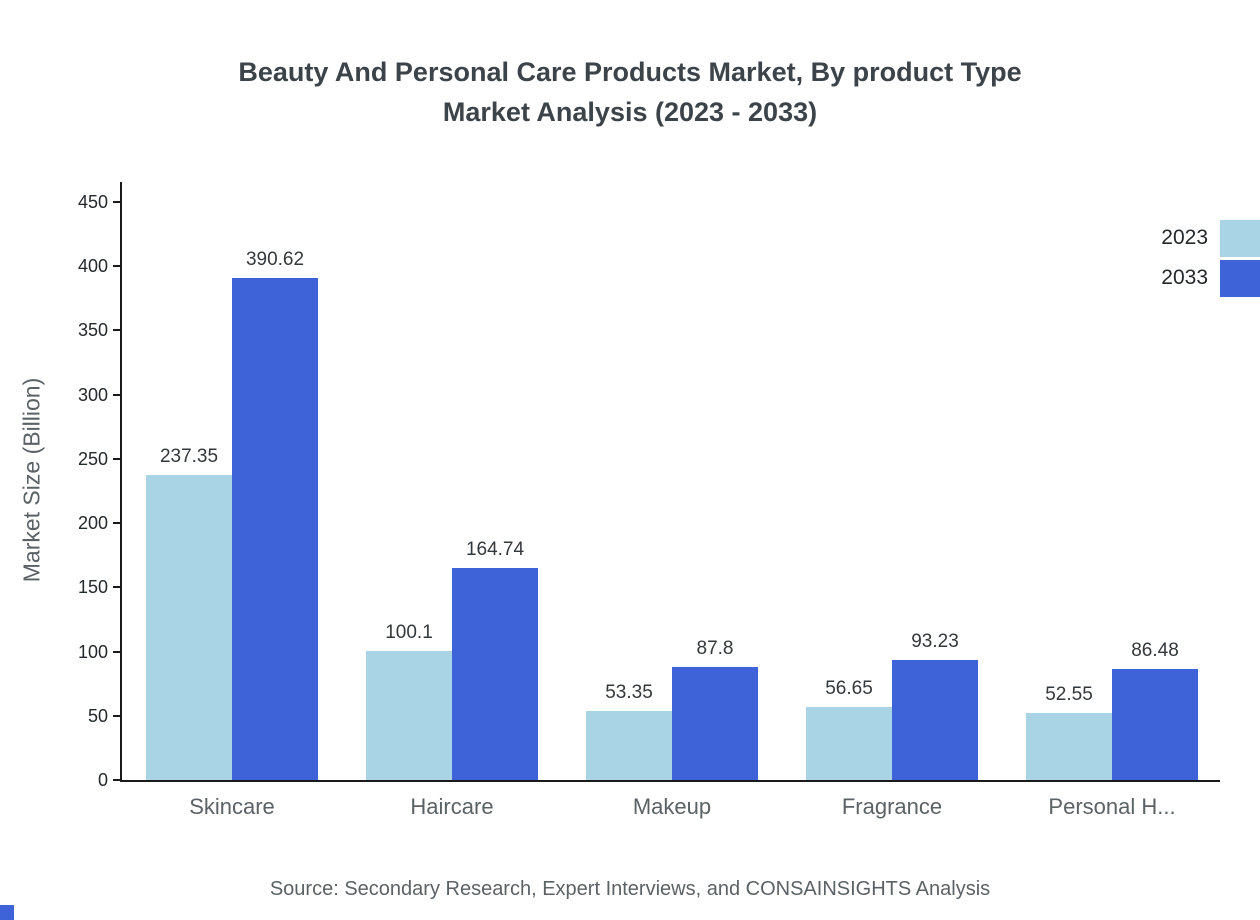 The width and height of the screenshot is (1260, 920). What do you see at coordinates (189, 613) in the screenshot?
I see `bar-2023-skincare: 237.35` at bounding box center [189, 613].